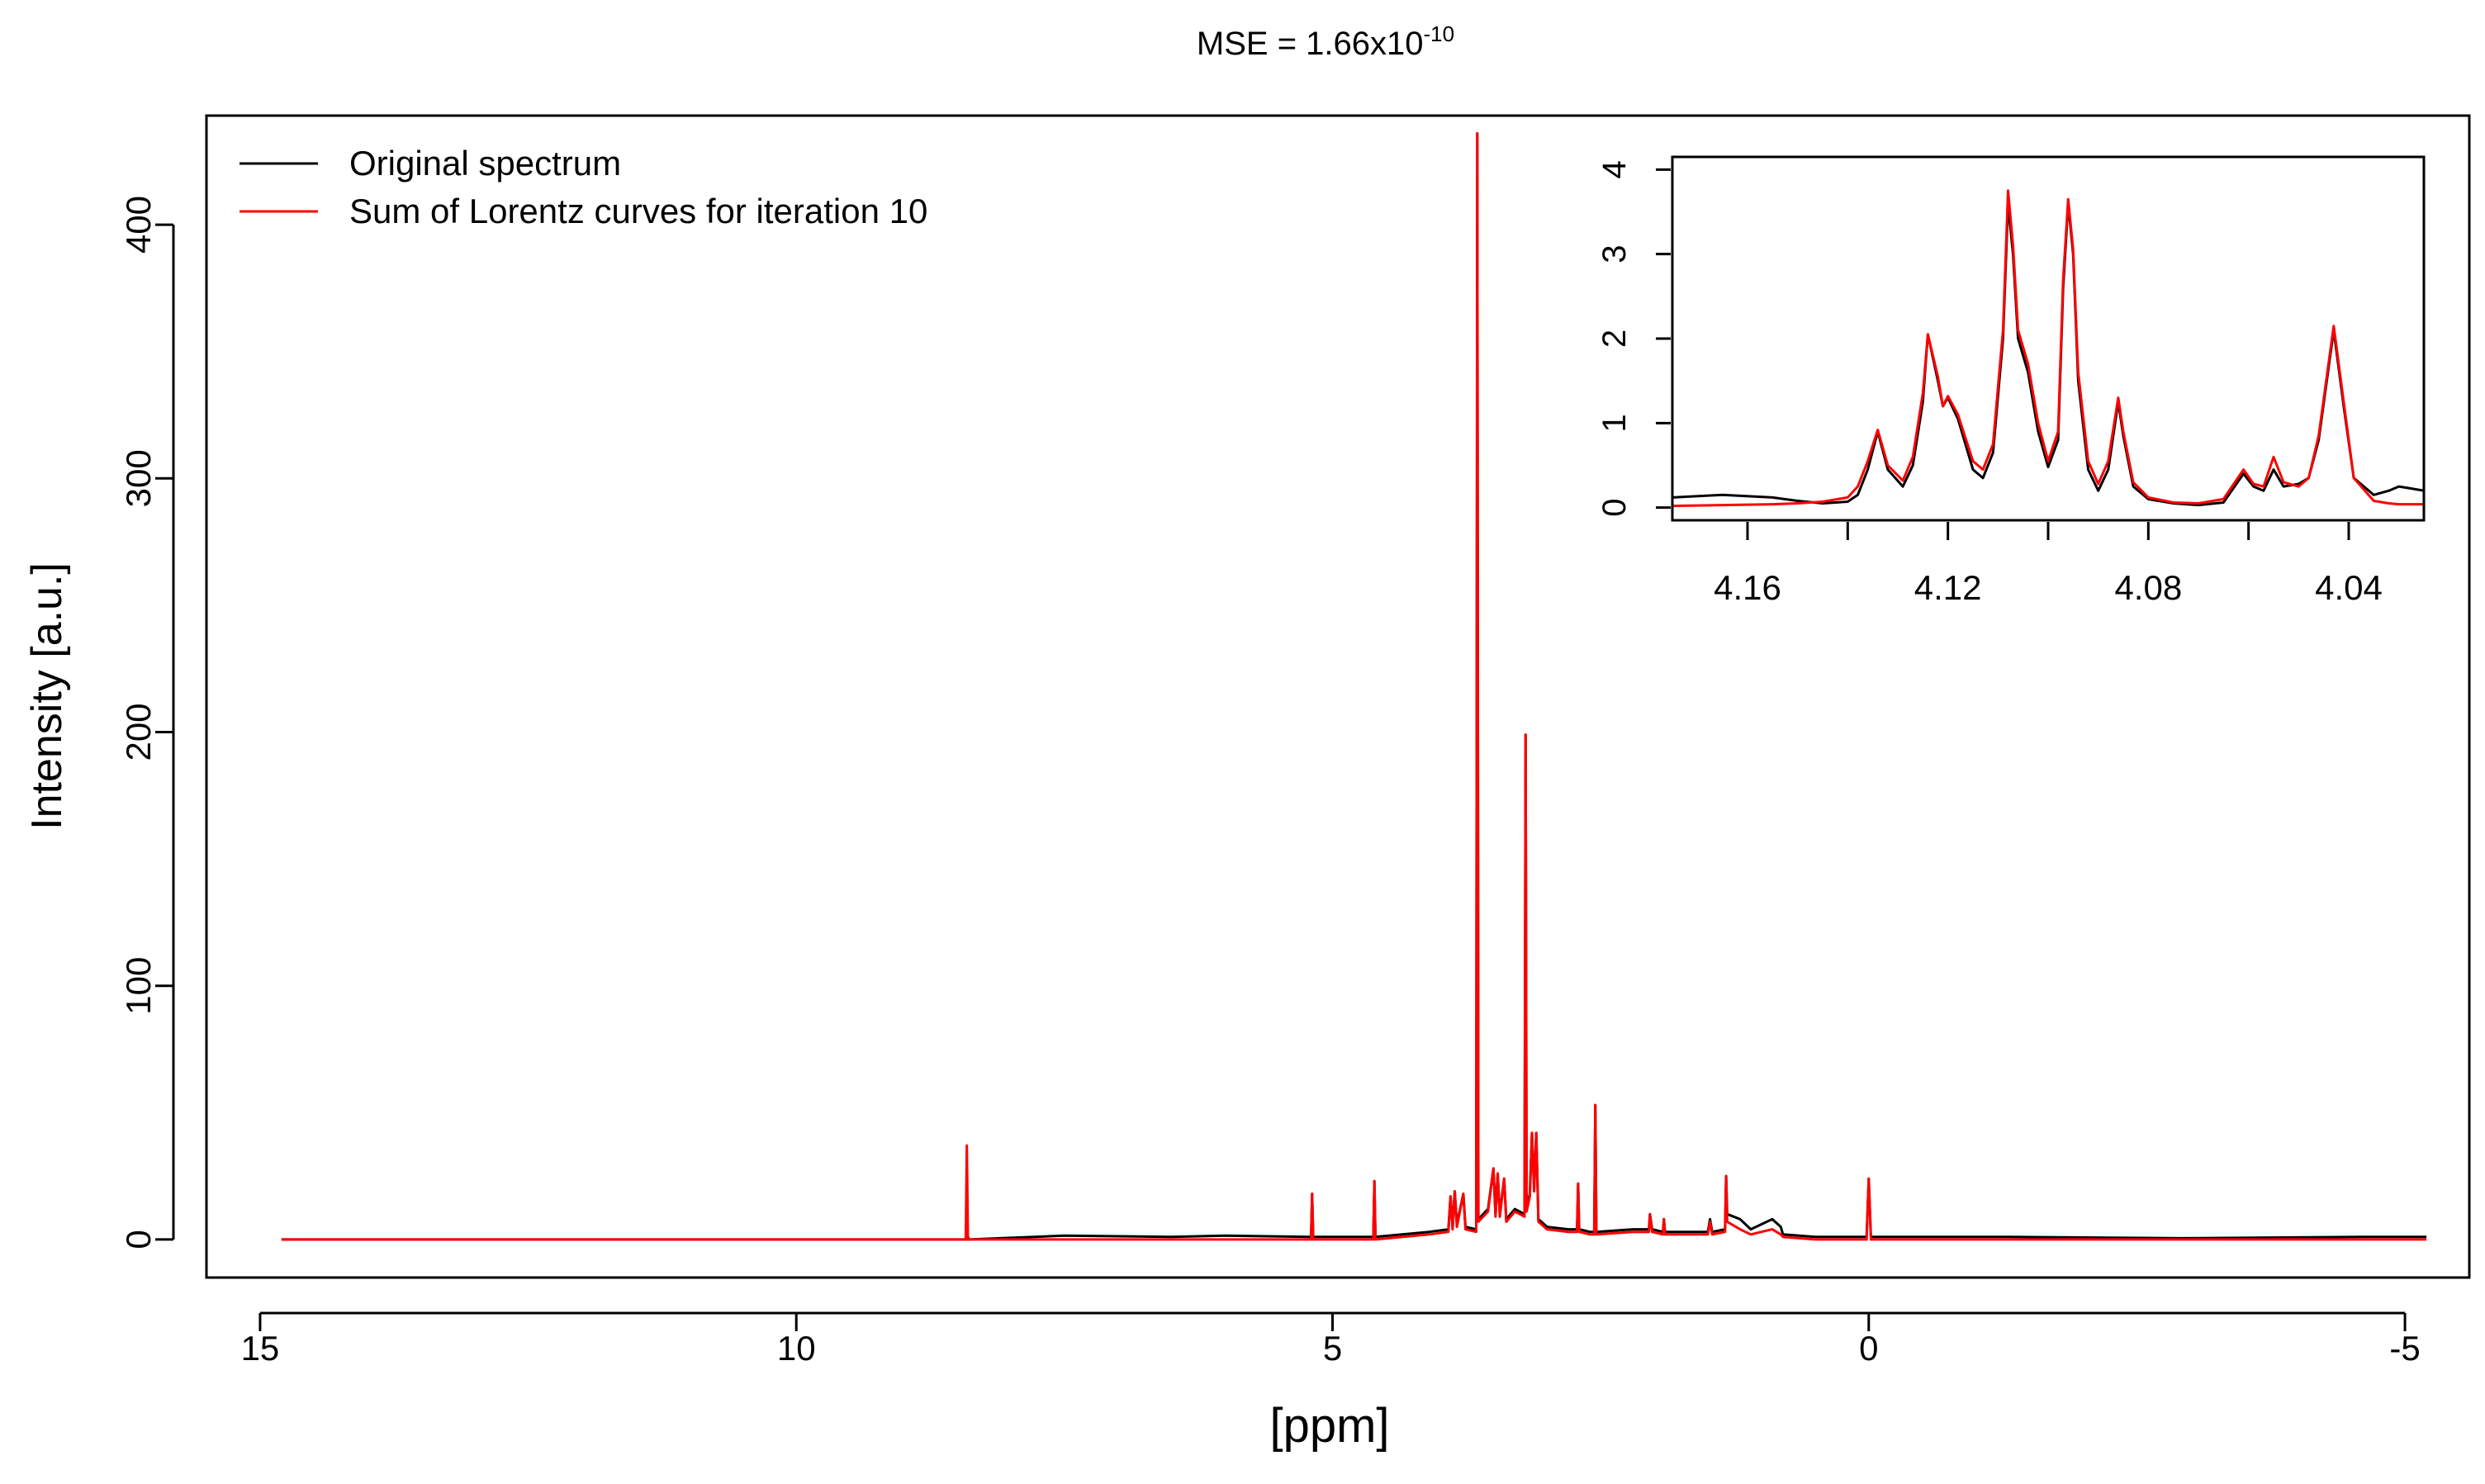 This screenshot has width=2485, height=1484. What do you see at coordinates (1615, 339) in the screenshot?
I see `inset-y-tick-label: 2` at bounding box center [1615, 339].